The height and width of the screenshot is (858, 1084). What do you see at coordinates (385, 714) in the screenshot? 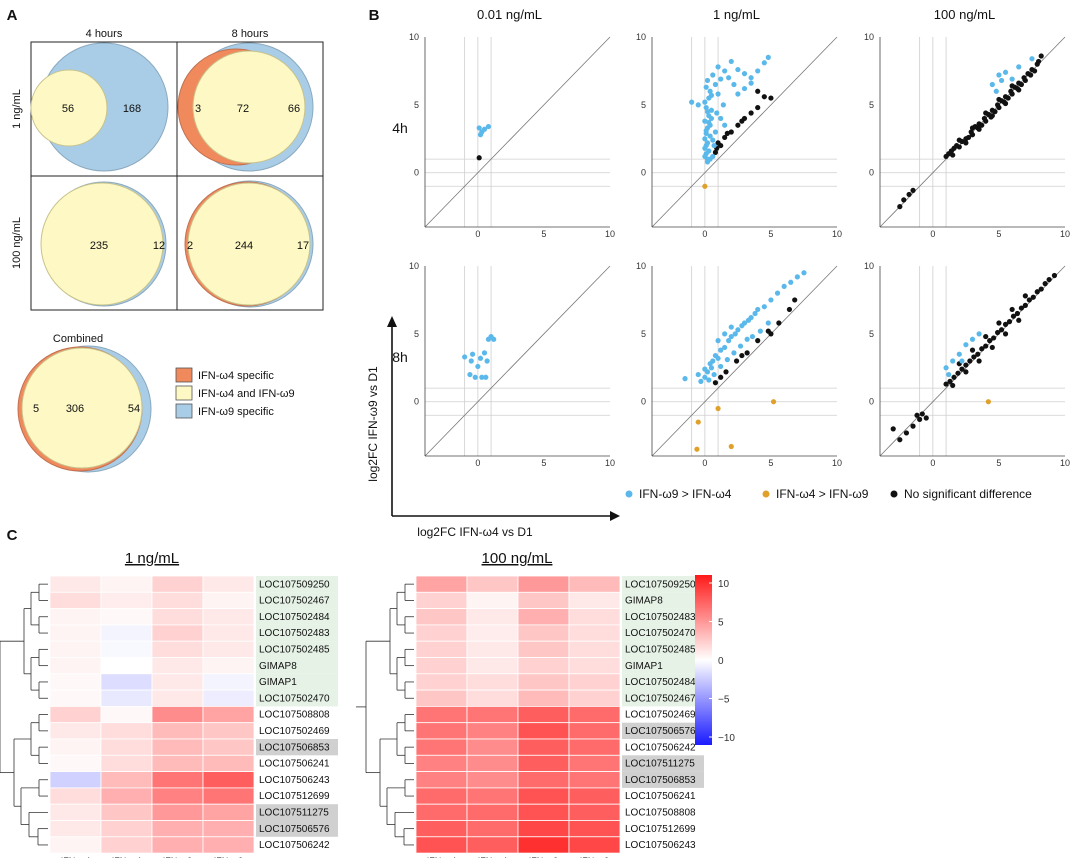
I see `dendrogram` at bounding box center [385, 714].